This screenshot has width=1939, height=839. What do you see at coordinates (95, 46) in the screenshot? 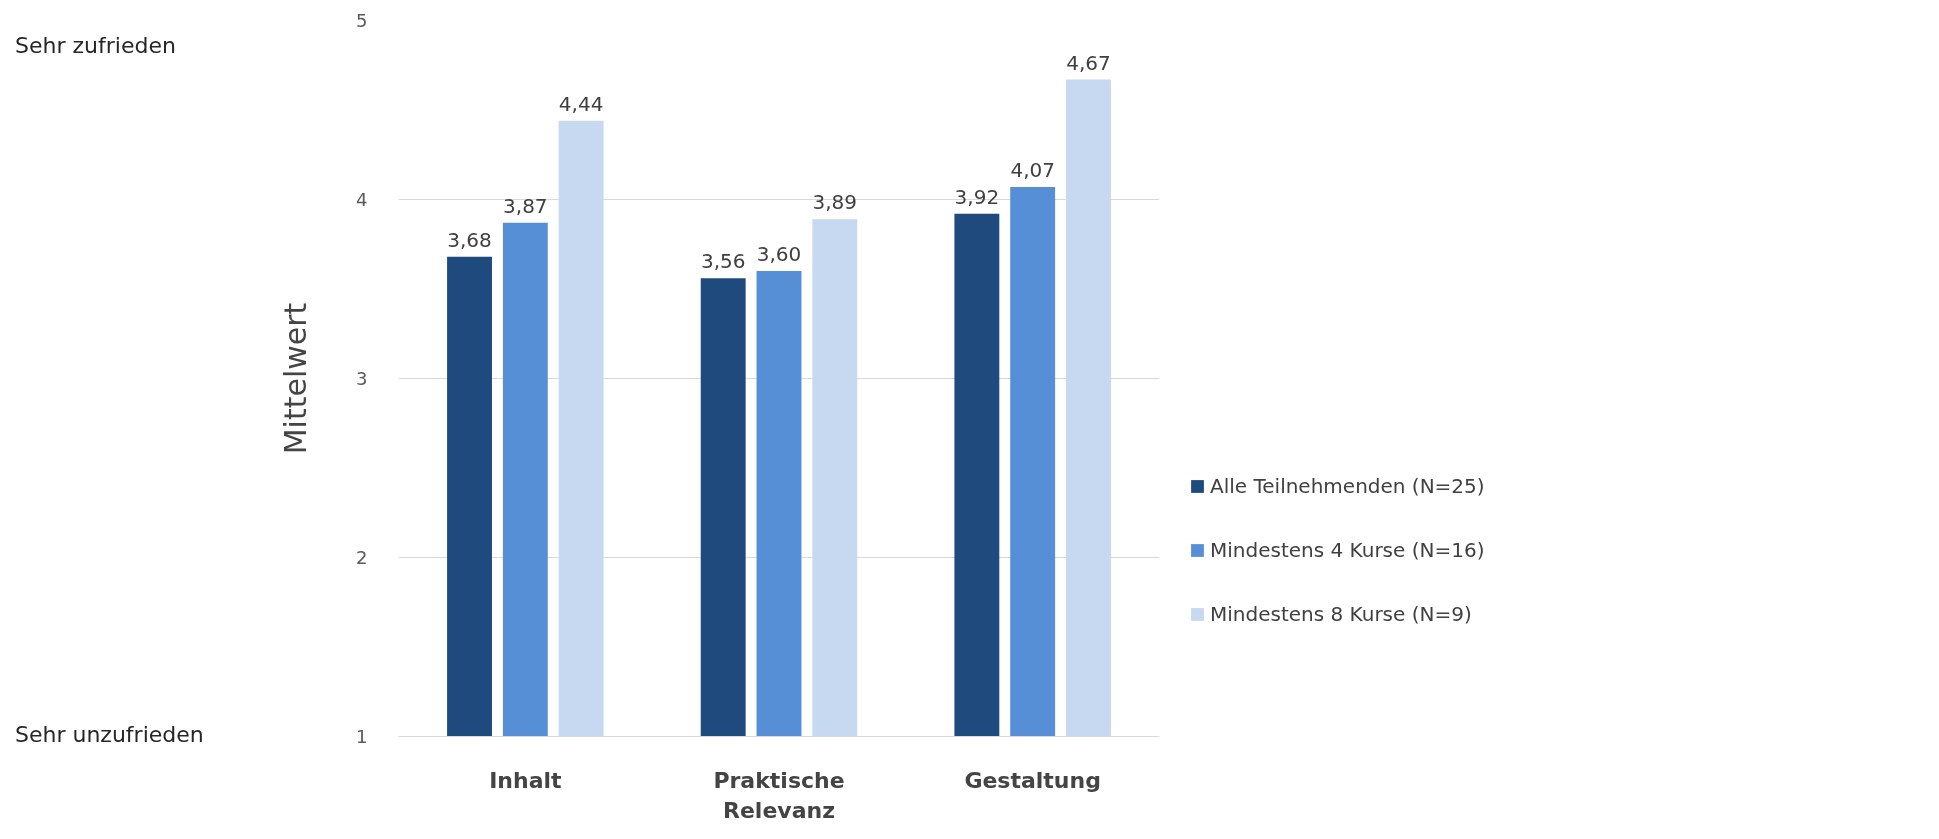
I see `text: Sehr zufrieden` at bounding box center [95, 46].